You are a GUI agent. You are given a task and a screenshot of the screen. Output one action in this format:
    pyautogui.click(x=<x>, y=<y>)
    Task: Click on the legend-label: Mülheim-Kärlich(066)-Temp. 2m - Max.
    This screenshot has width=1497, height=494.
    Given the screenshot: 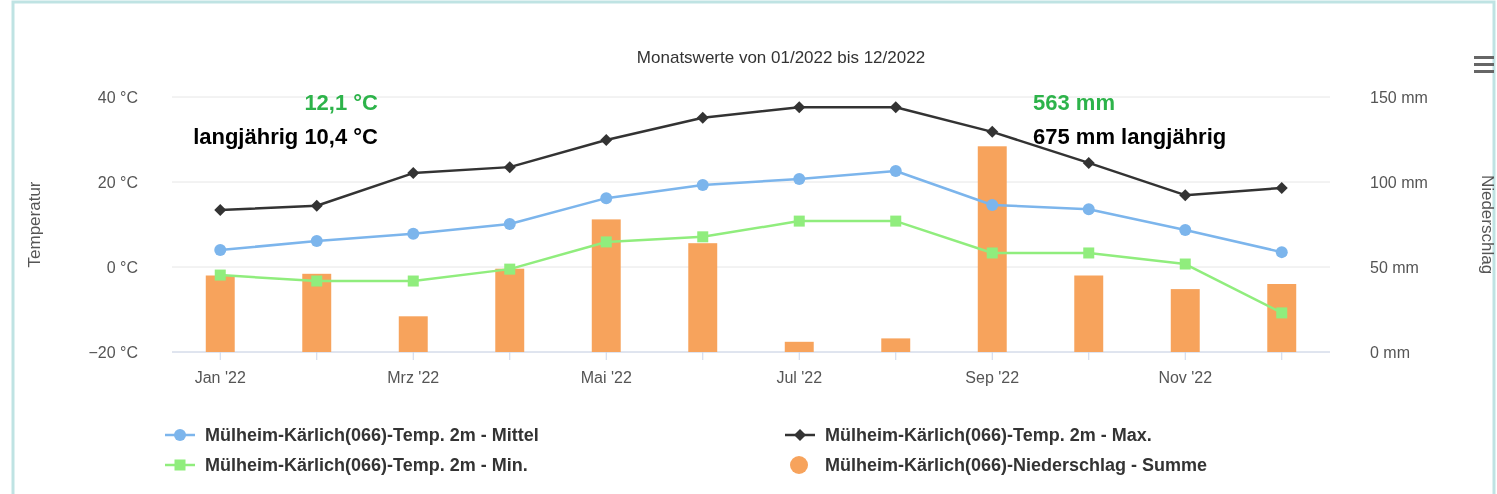 What is the action you would take?
    pyautogui.click(x=988, y=435)
    